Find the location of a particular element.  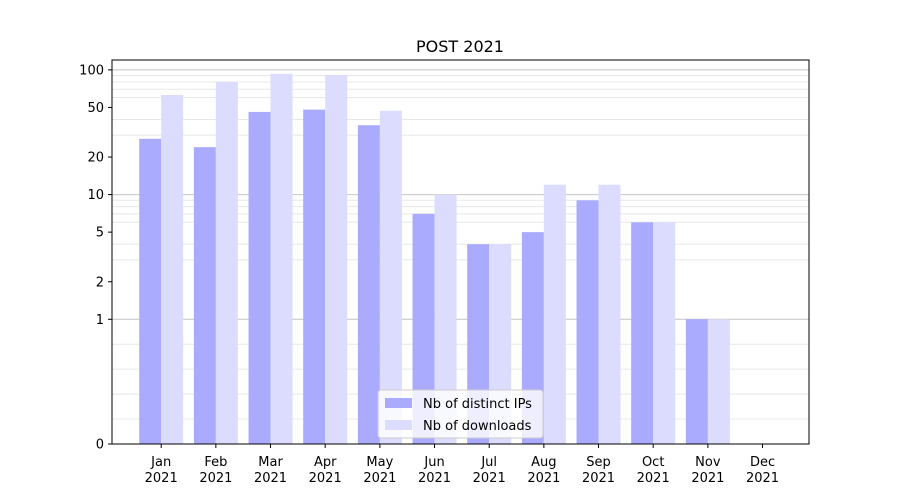

x-tick-label-month: Apr is located at coordinates (325, 462).